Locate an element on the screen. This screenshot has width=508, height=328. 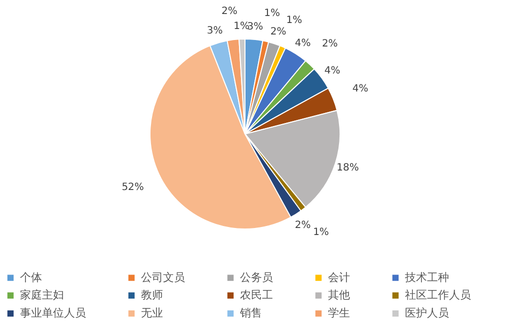
legend-label: 无业 is located at coordinates (152, 313).